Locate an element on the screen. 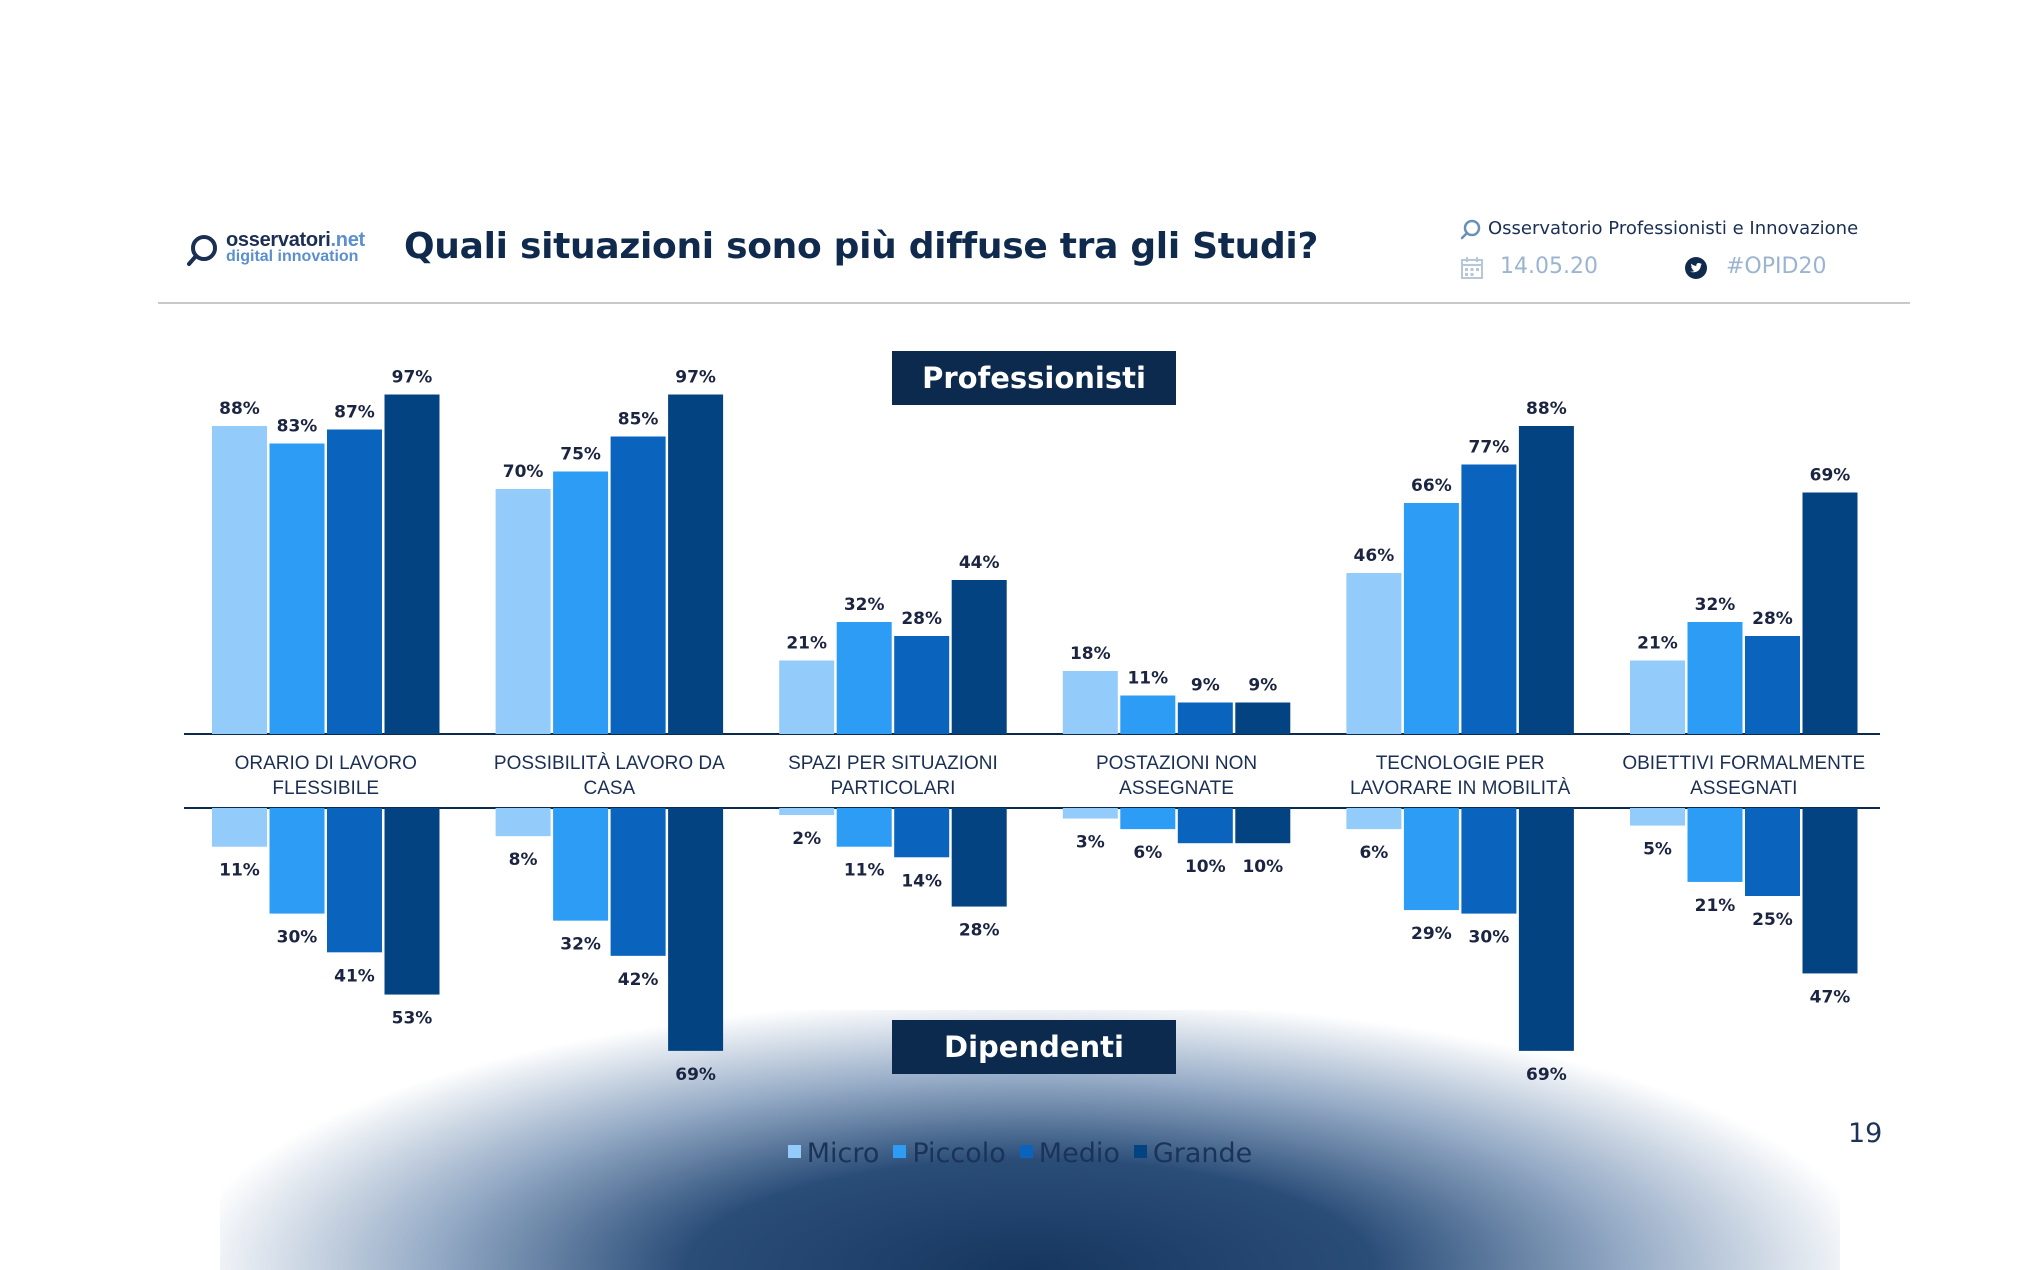  data-label-dipendenti: 41% is located at coordinates (354, 976).